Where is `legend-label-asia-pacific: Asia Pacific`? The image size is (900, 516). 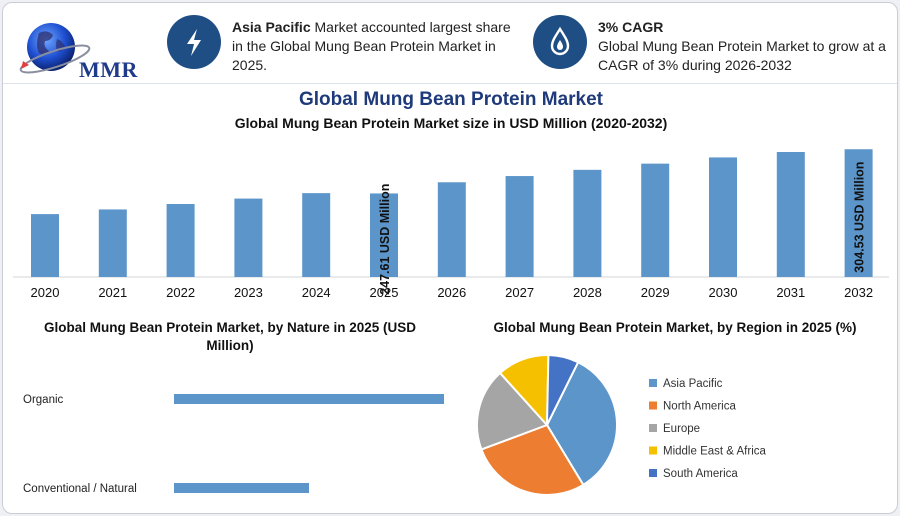 legend-label-asia-pacific: Asia Pacific is located at coordinates (693, 384).